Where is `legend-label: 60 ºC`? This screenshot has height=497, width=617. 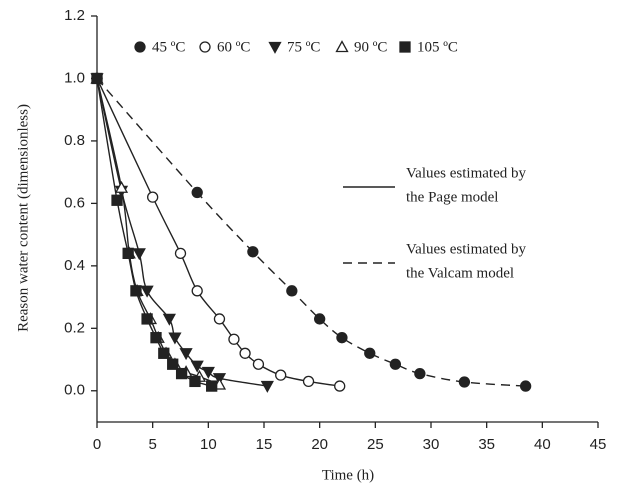
legend-label: 60 ºC is located at coordinates (233, 47).